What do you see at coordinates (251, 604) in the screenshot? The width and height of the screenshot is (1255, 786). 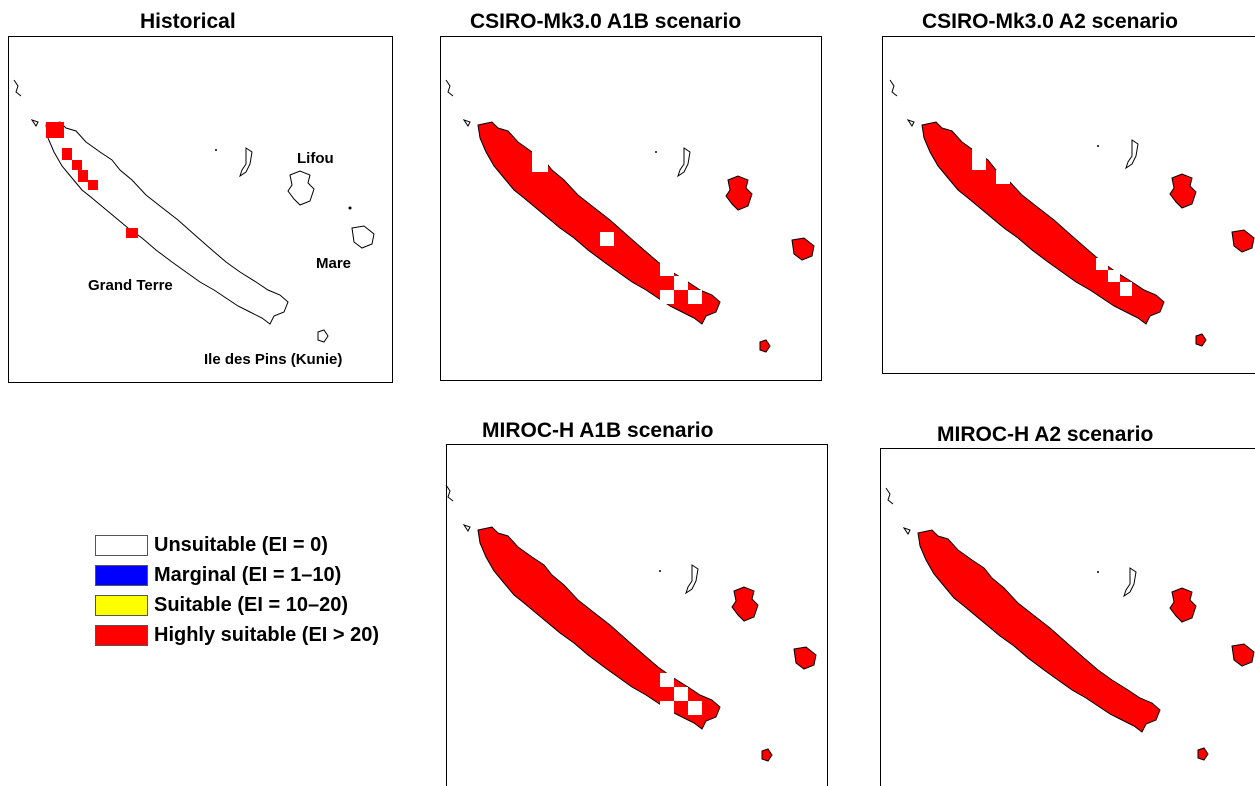 I see `legend-label: Suitable (EI = 10–20)` at bounding box center [251, 604].